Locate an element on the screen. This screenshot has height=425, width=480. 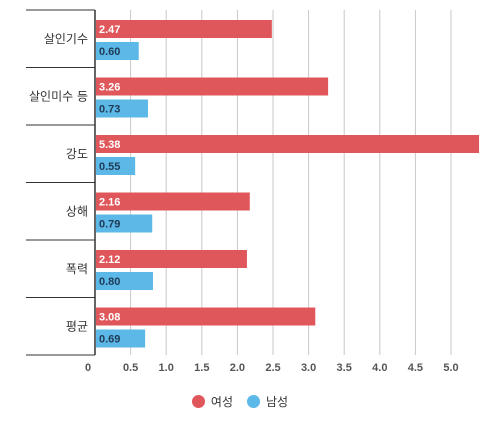
data-label: 0.73 is located at coordinates (109, 110).